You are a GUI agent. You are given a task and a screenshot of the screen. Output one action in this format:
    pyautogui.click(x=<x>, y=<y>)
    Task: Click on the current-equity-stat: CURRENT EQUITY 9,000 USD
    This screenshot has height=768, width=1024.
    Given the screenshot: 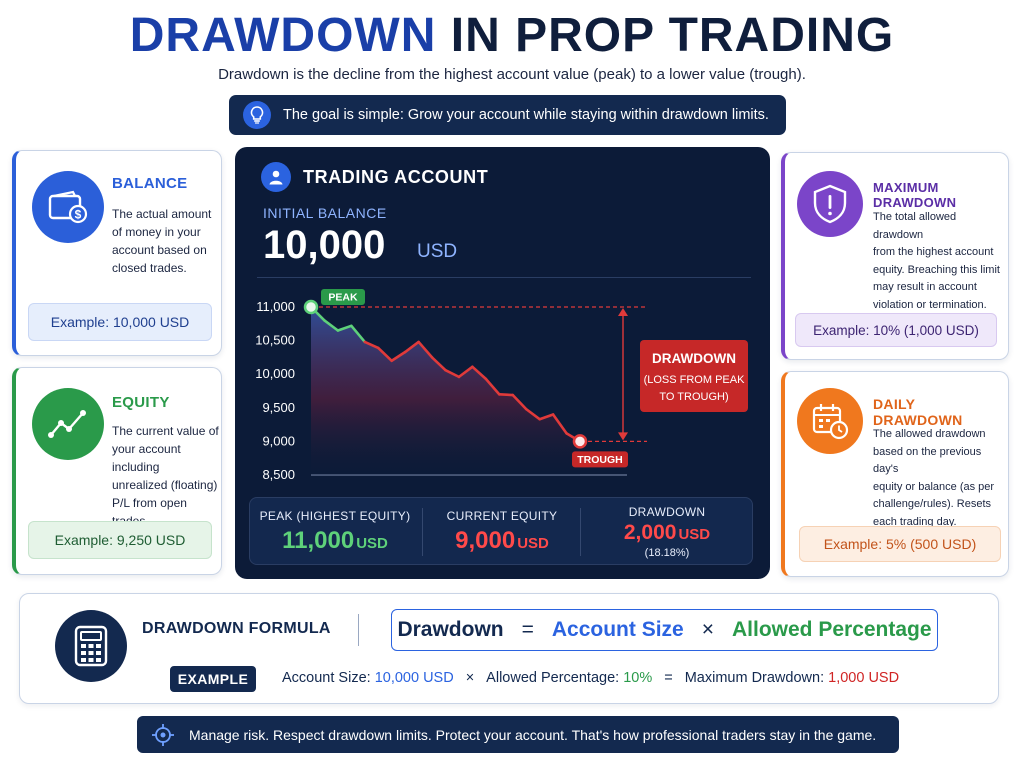 What is the action you would take?
    pyautogui.click(x=502, y=531)
    